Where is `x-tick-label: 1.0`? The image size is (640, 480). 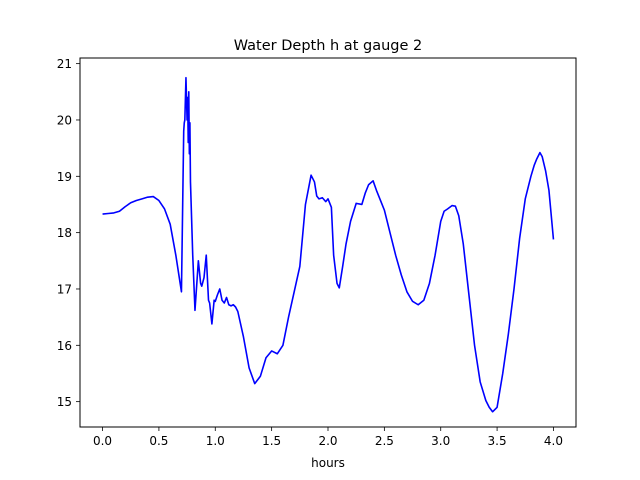
x-tick-label: 1.0 is located at coordinates (215, 441).